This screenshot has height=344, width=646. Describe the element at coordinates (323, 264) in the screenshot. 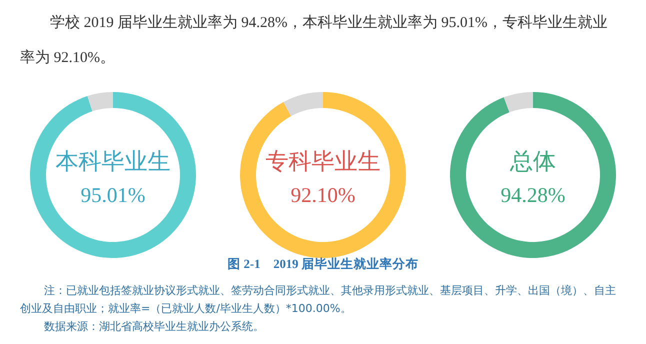

I see `text: 图 2-1 2019 届毕业生就业率分布` at that location.